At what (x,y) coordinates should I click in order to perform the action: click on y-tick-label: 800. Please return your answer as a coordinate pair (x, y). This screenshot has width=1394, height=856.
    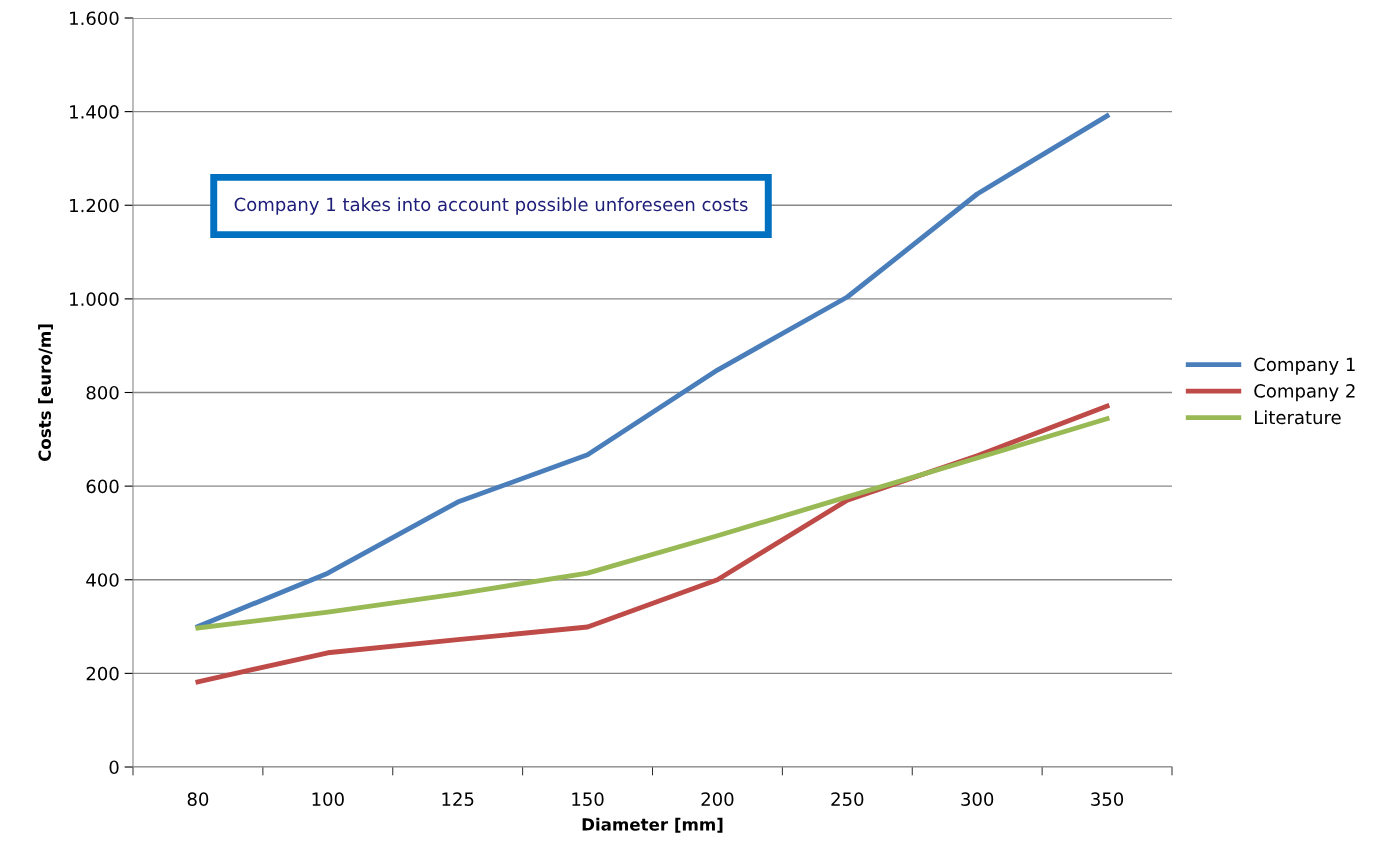
    Looking at the image, I should click on (102, 392).